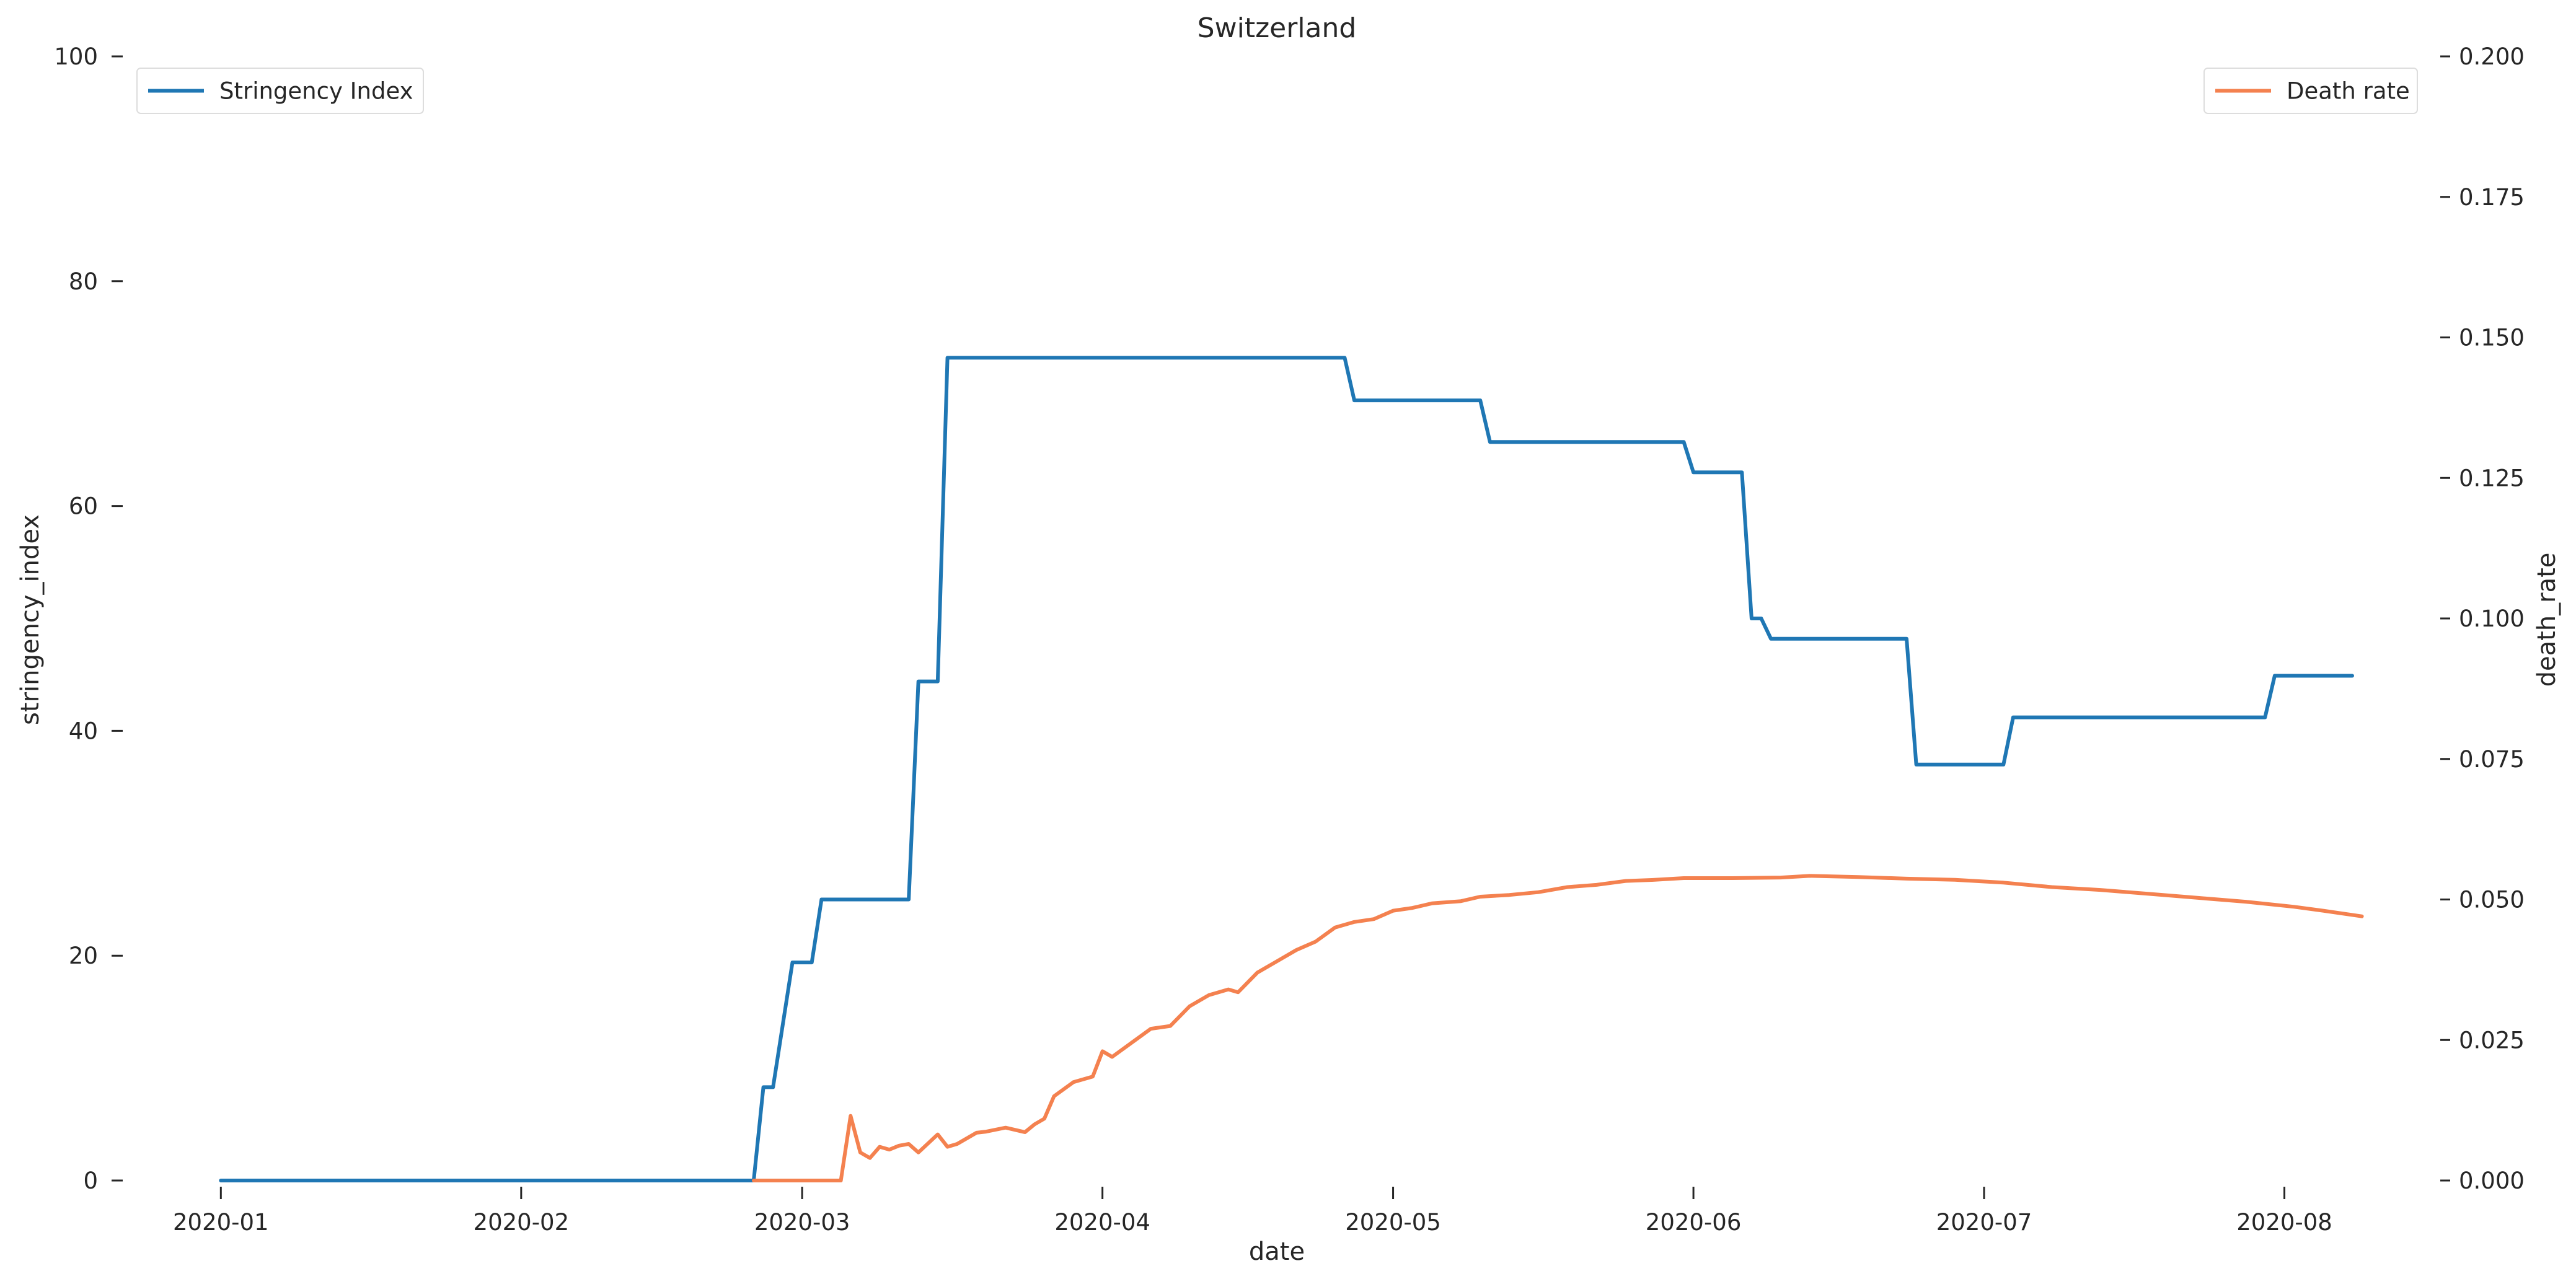  I want to click on chart-title: Switzerland, so click(1277, 28).